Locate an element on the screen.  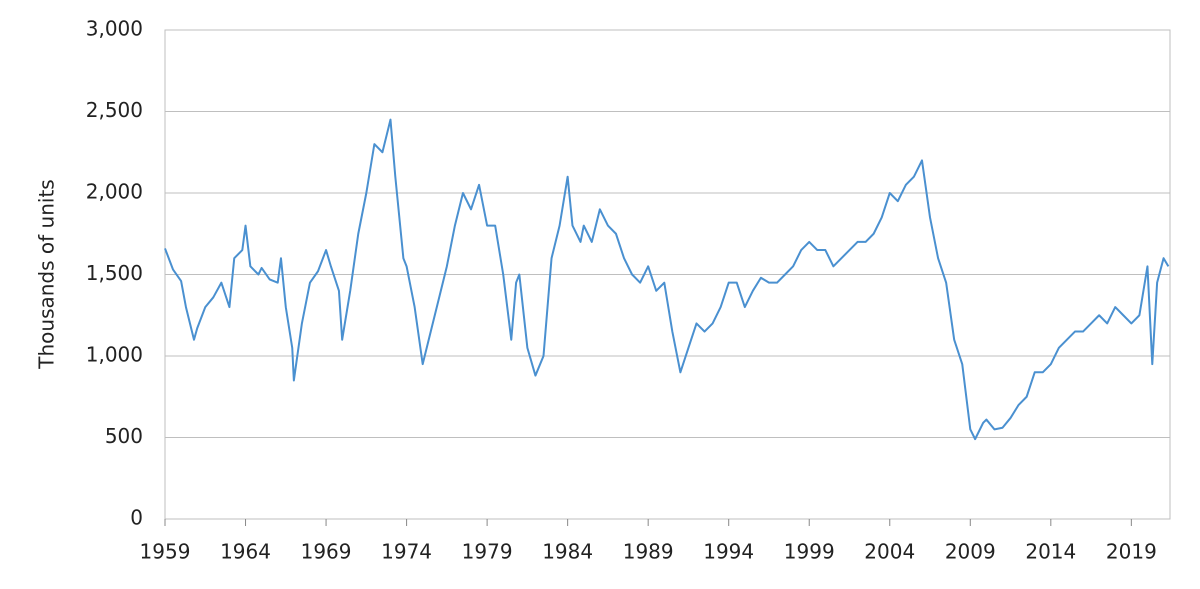
x-tick-label: 1969 is located at coordinates (326, 552).